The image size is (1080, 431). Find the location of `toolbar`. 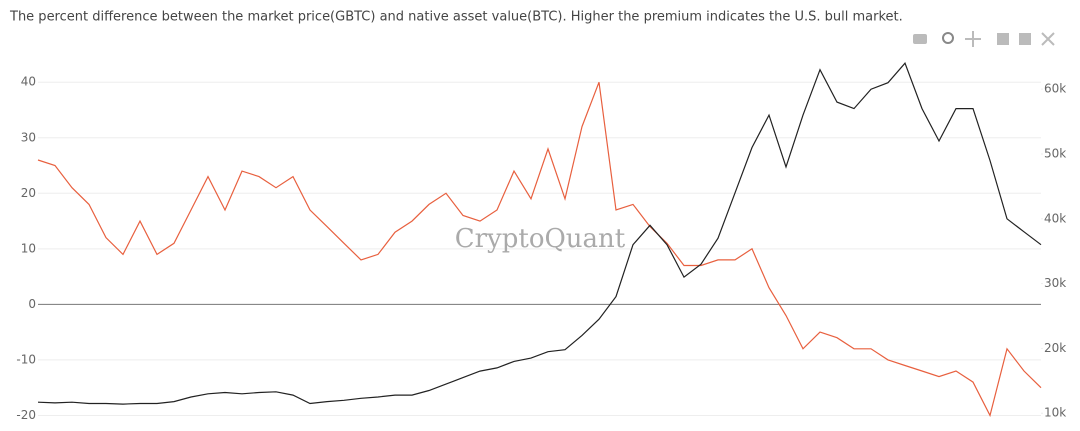

toolbar is located at coordinates (984, 39).